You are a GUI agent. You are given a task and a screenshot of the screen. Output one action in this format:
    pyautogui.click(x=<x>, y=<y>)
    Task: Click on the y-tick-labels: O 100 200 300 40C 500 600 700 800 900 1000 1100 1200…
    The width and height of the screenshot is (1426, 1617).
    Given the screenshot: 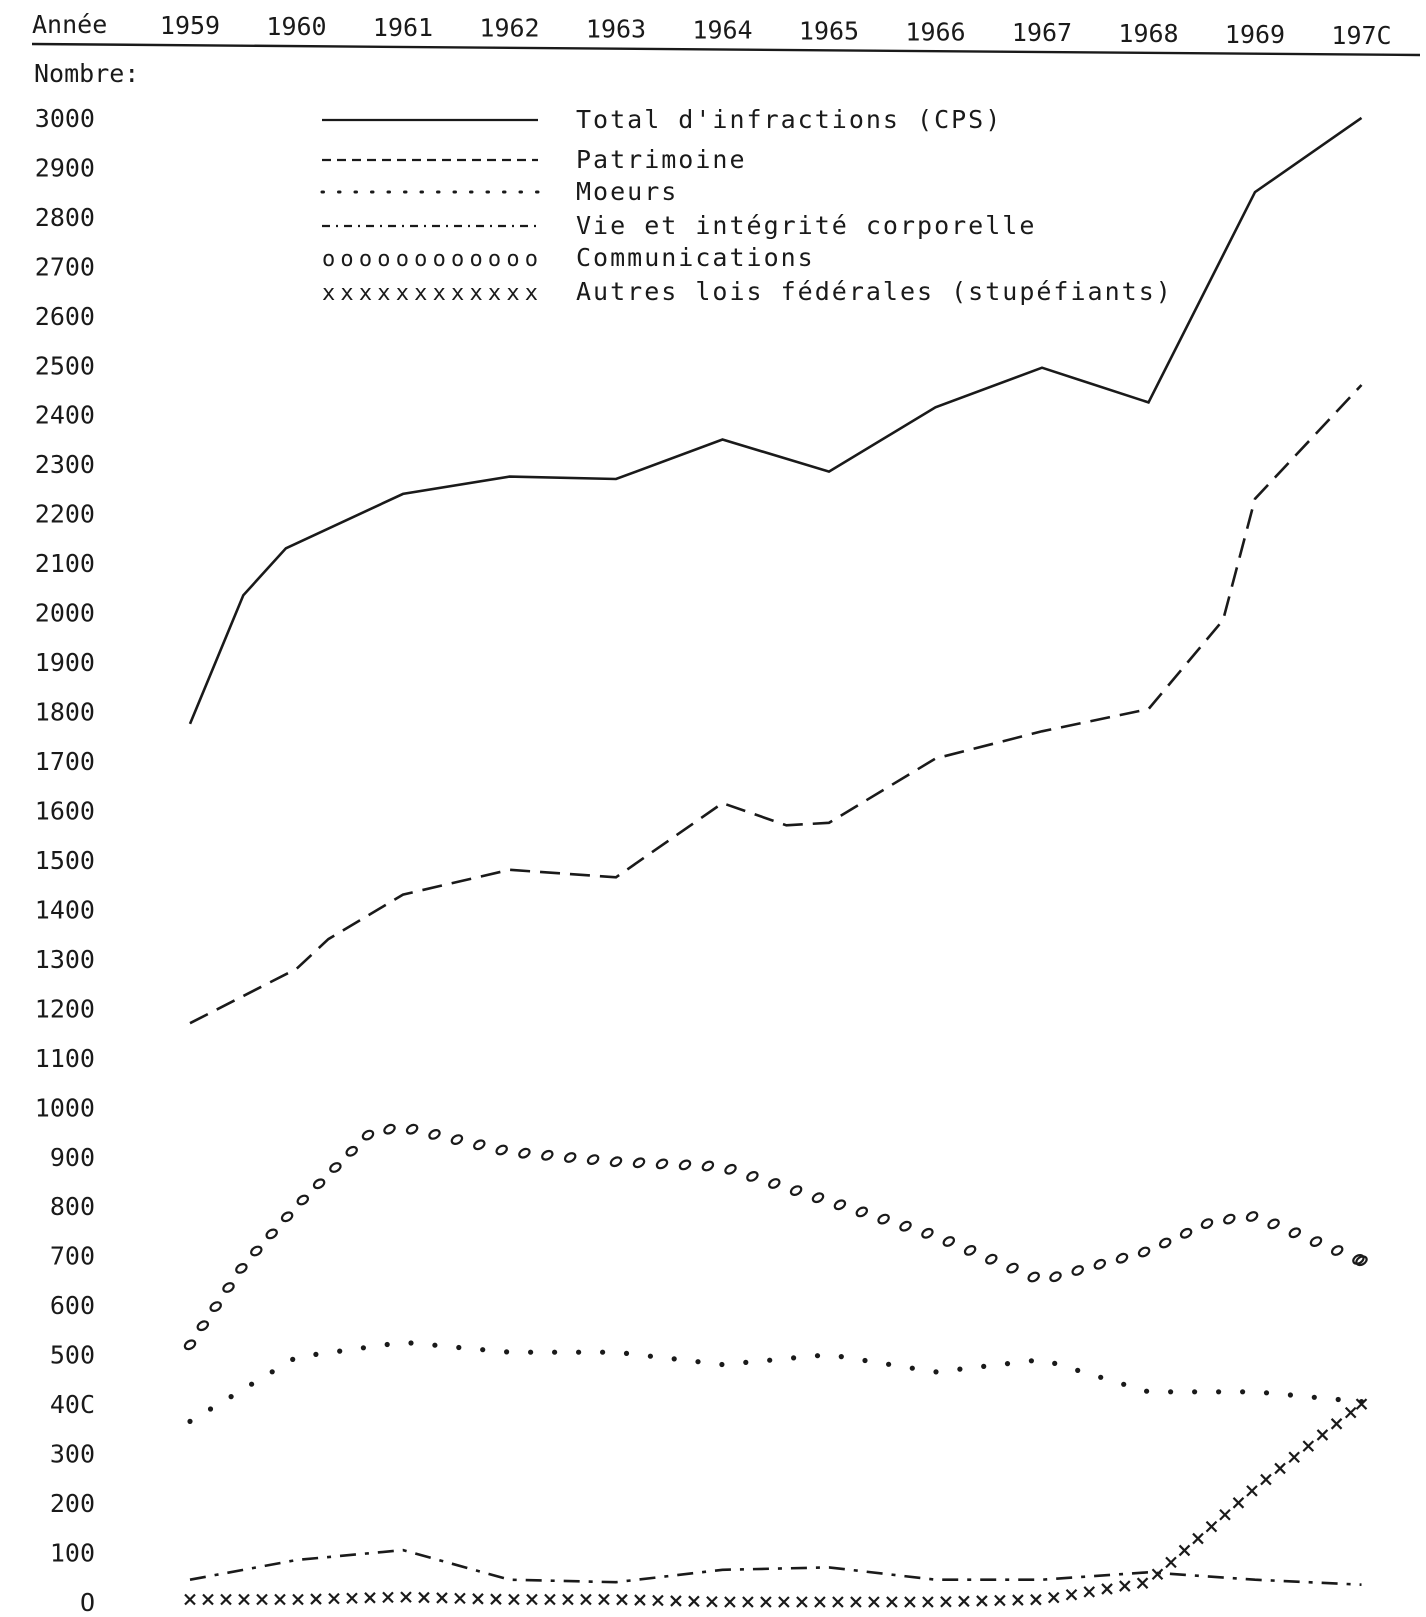 What is the action you would take?
    pyautogui.click(x=65, y=860)
    